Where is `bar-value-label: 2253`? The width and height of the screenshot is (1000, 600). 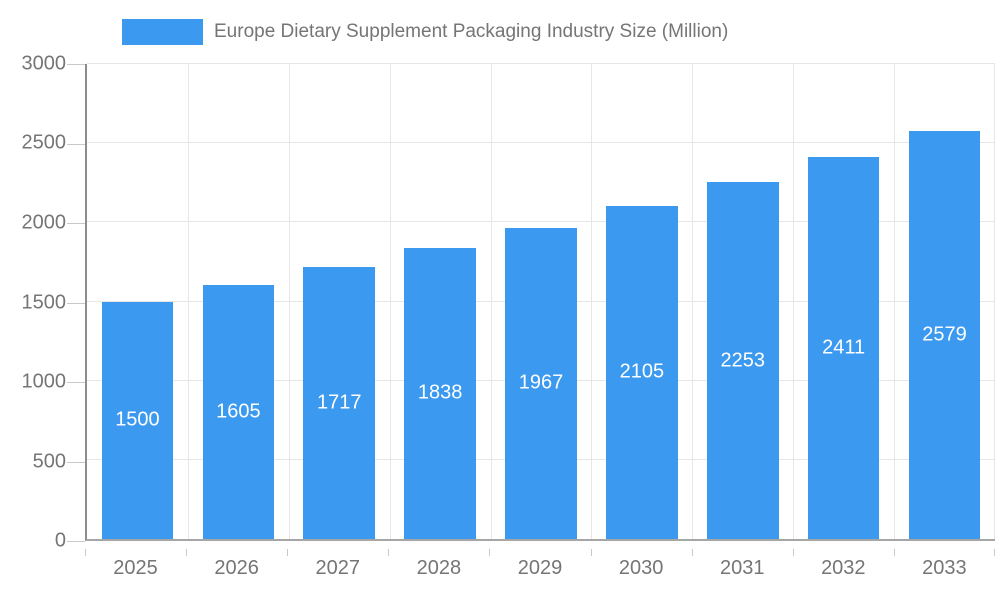 bar-value-label: 2253 is located at coordinates (743, 360).